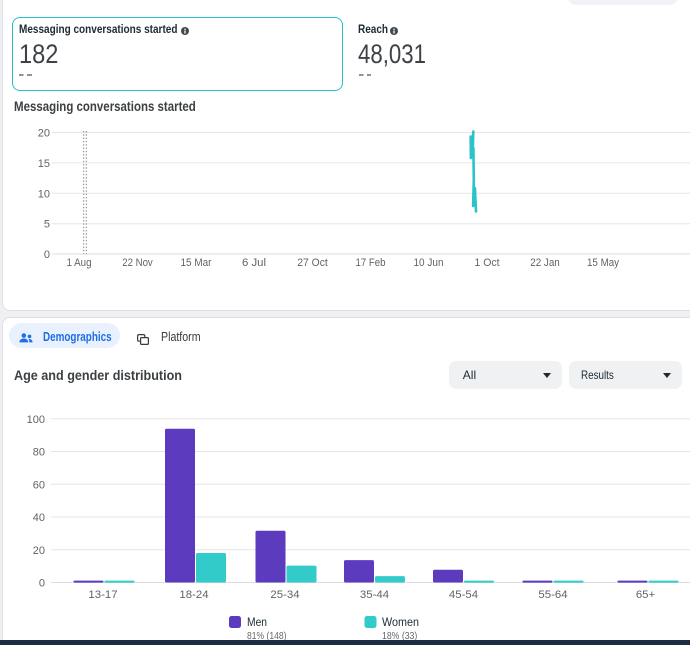 This screenshot has width=690, height=645. What do you see at coordinates (44, 164) in the screenshot?
I see `svg-text: 15` at bounding box center [44, 164].